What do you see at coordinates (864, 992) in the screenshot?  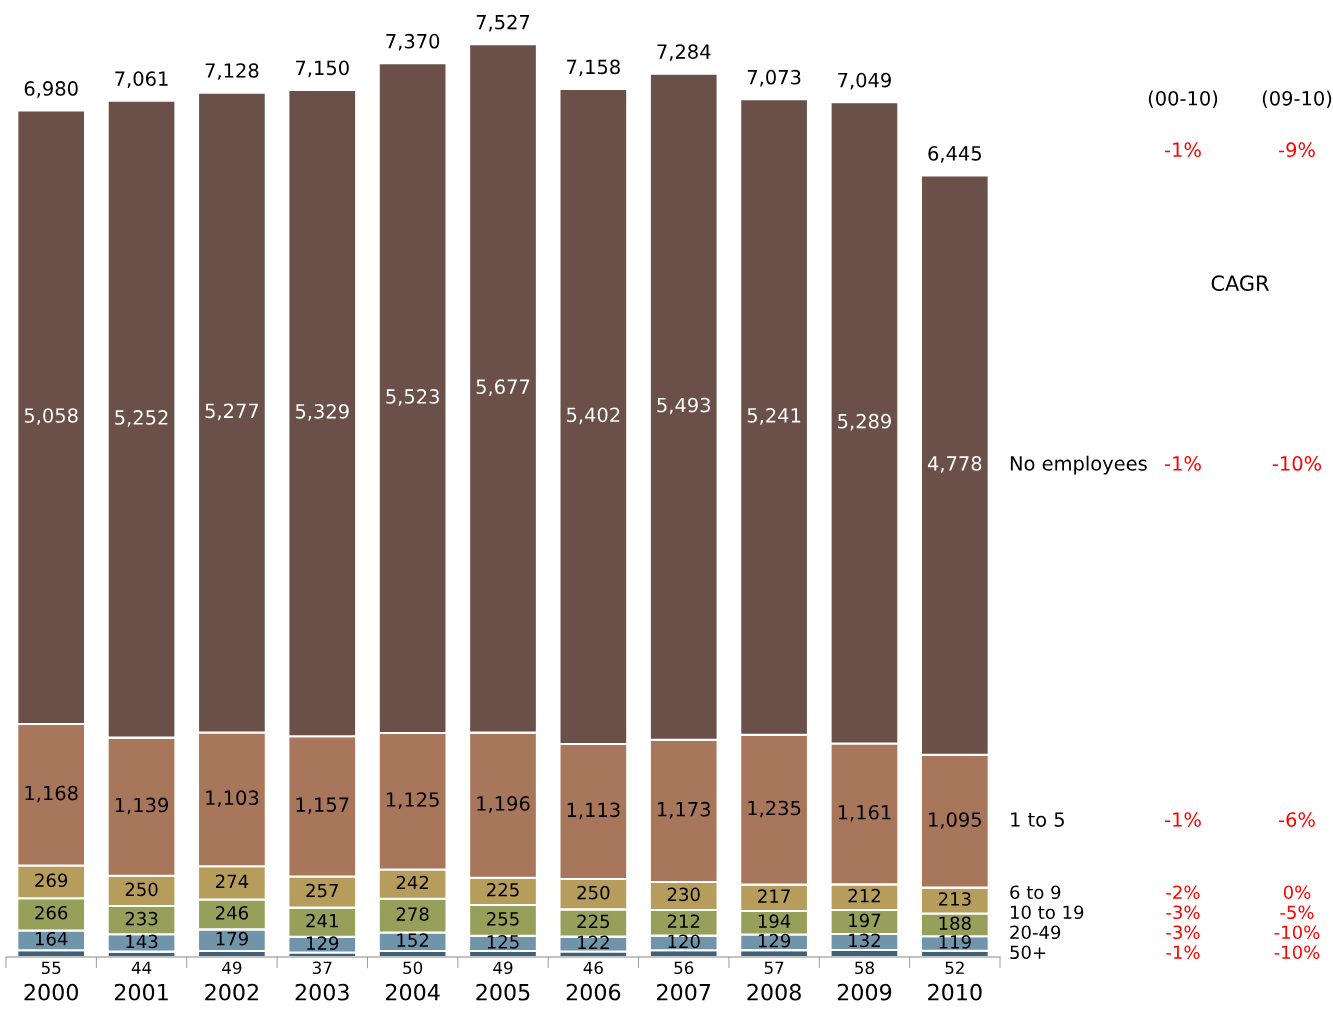 I see `x-tick-label: 2009` at bounding box center [864, 992].